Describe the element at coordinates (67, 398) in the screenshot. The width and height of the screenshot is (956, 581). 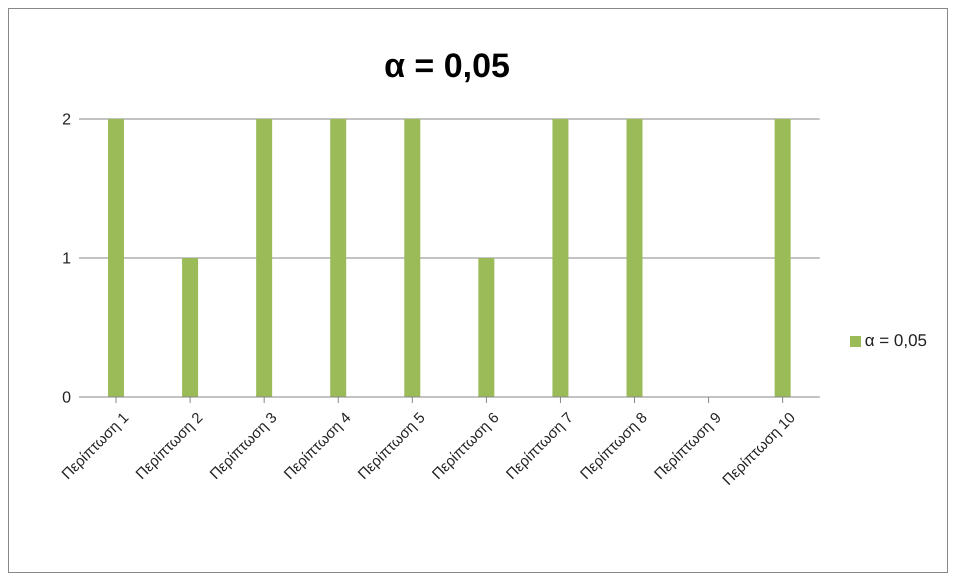
I see `y-tick-label: 0` at that location.